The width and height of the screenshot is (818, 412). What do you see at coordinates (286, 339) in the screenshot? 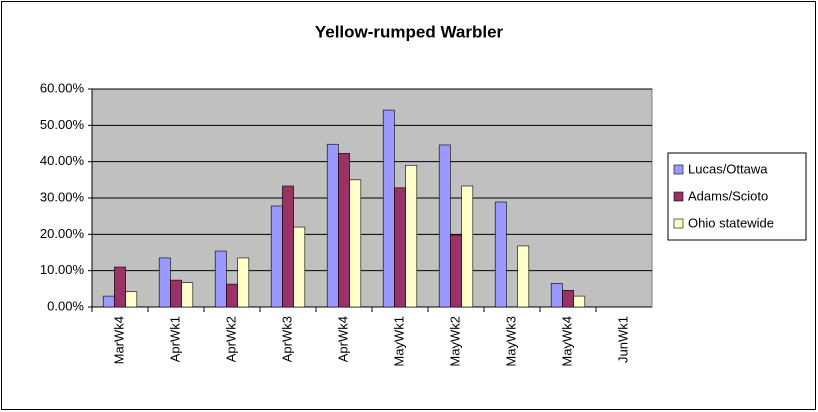
I see `x-tick-label: AprWk3` at bounding box center [286, 339].